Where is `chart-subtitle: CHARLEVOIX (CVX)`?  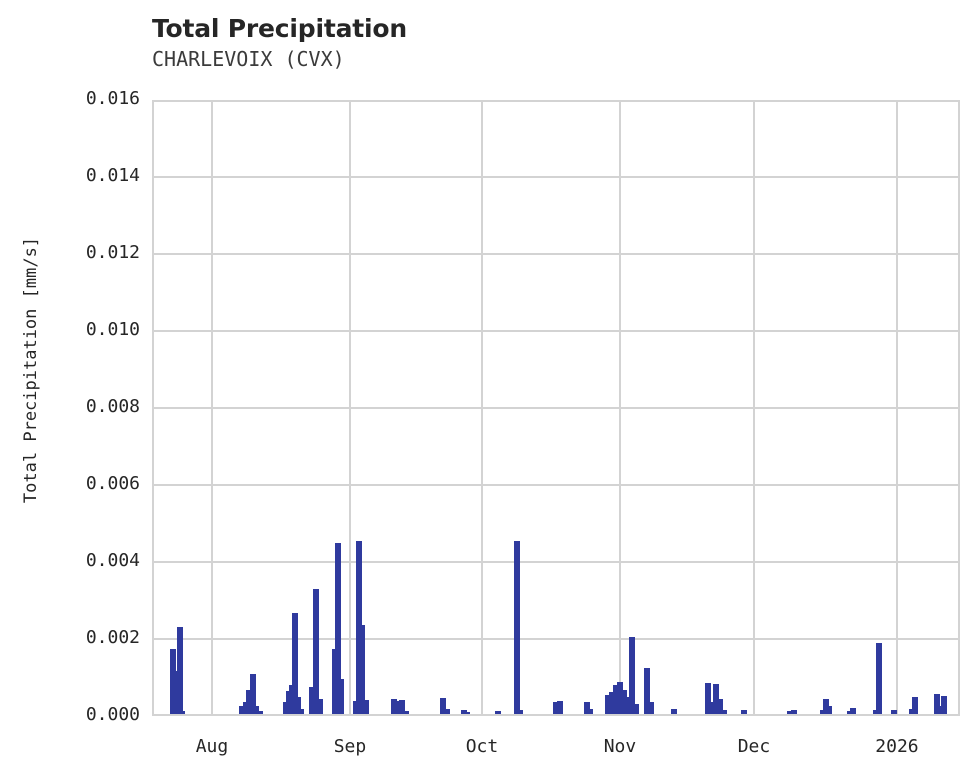 chart-subtitle: CHARLEVOIX (CVX) is located at coordinates (248, 59).